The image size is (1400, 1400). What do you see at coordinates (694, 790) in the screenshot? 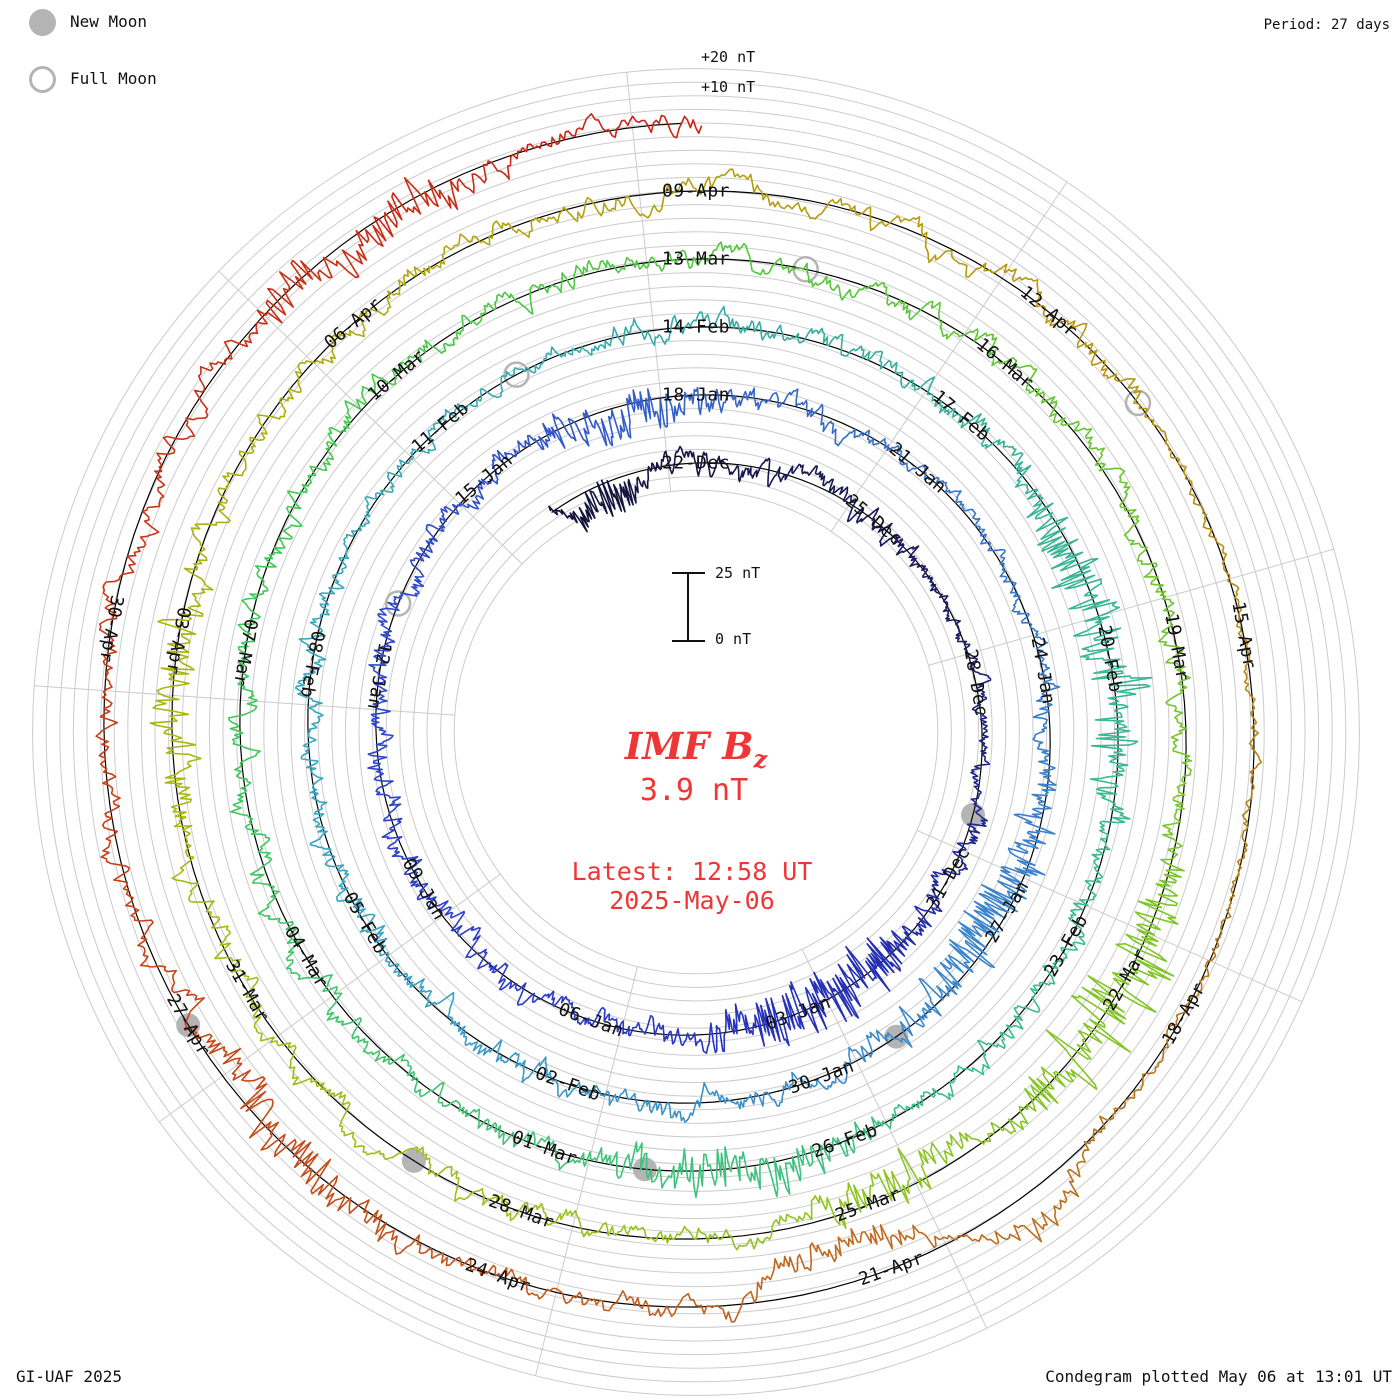
I see `bz-current-value: 3.9 nT` at bounding box center [694, 790].